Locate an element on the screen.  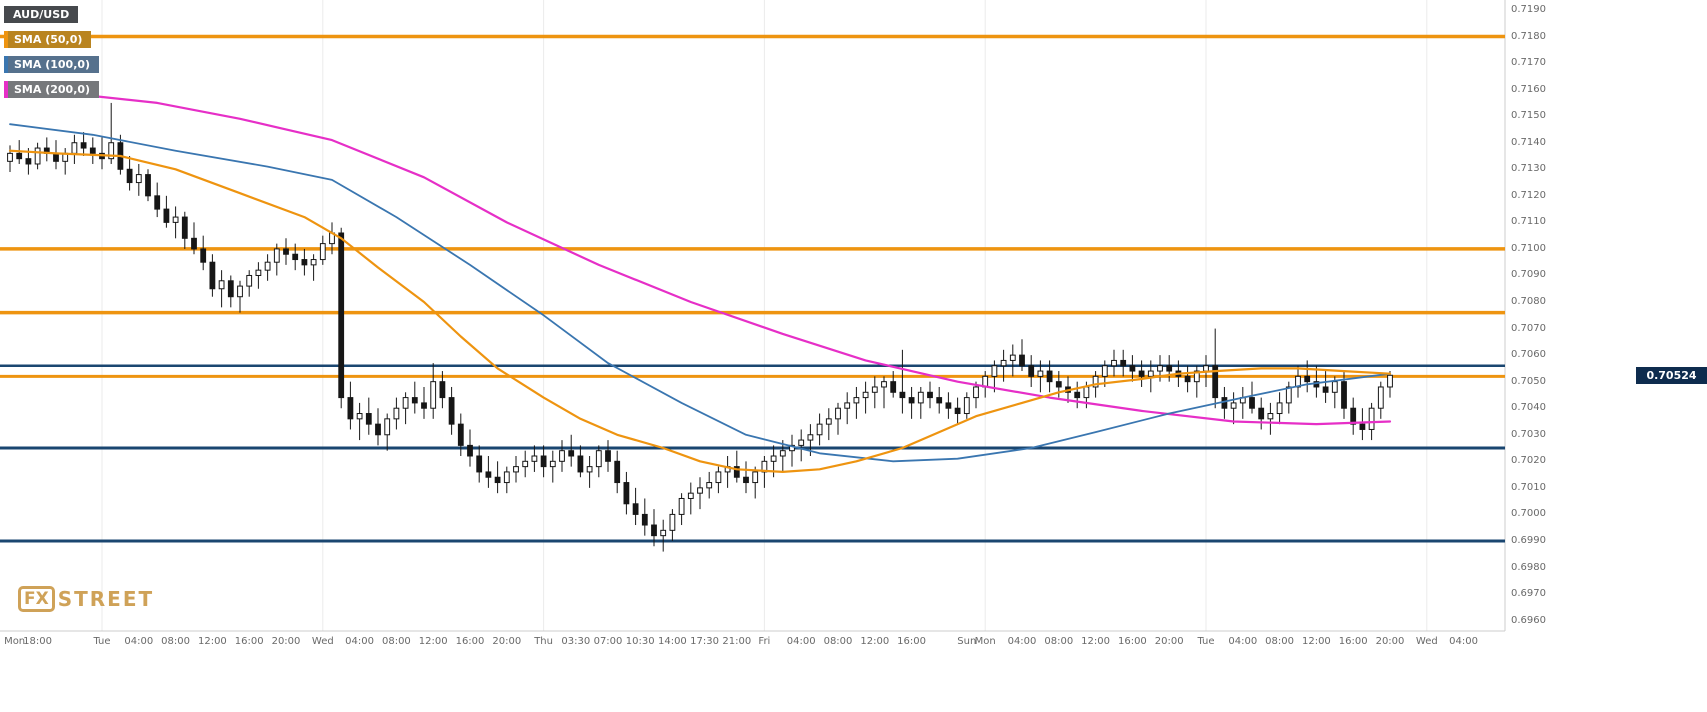
x-axis-label: Thu is located at coordinates (543, 641).